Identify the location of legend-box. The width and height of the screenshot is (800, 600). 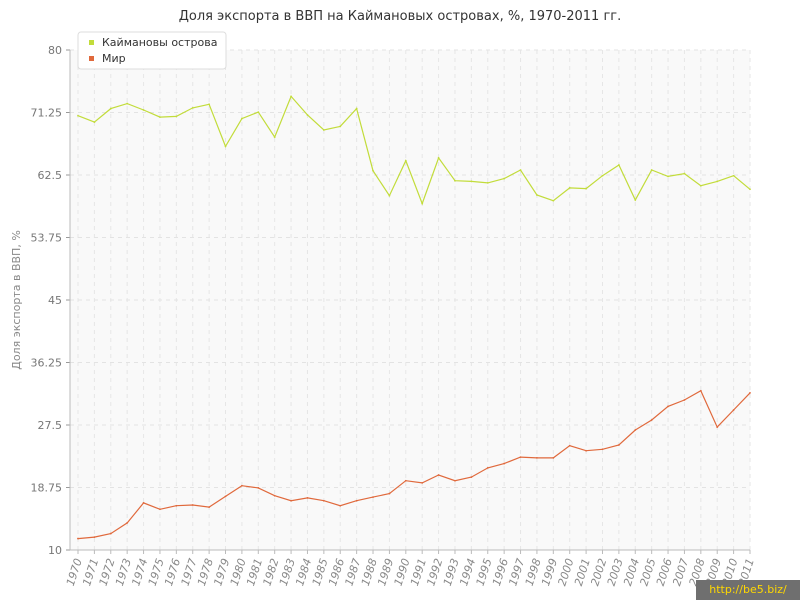
(152, 50).